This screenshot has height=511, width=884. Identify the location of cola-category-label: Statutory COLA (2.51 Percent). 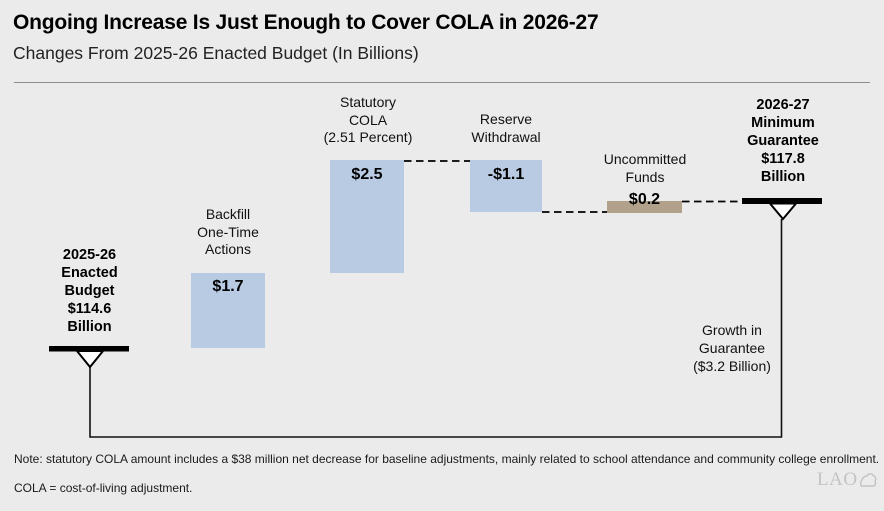
(368, 120).